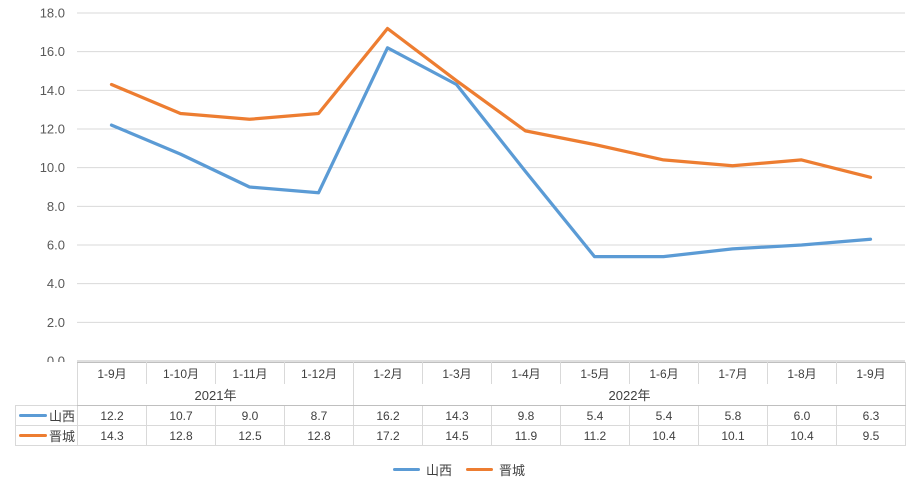  I want to click on legend-item-jincheng: 晋城, so click(495, 469).